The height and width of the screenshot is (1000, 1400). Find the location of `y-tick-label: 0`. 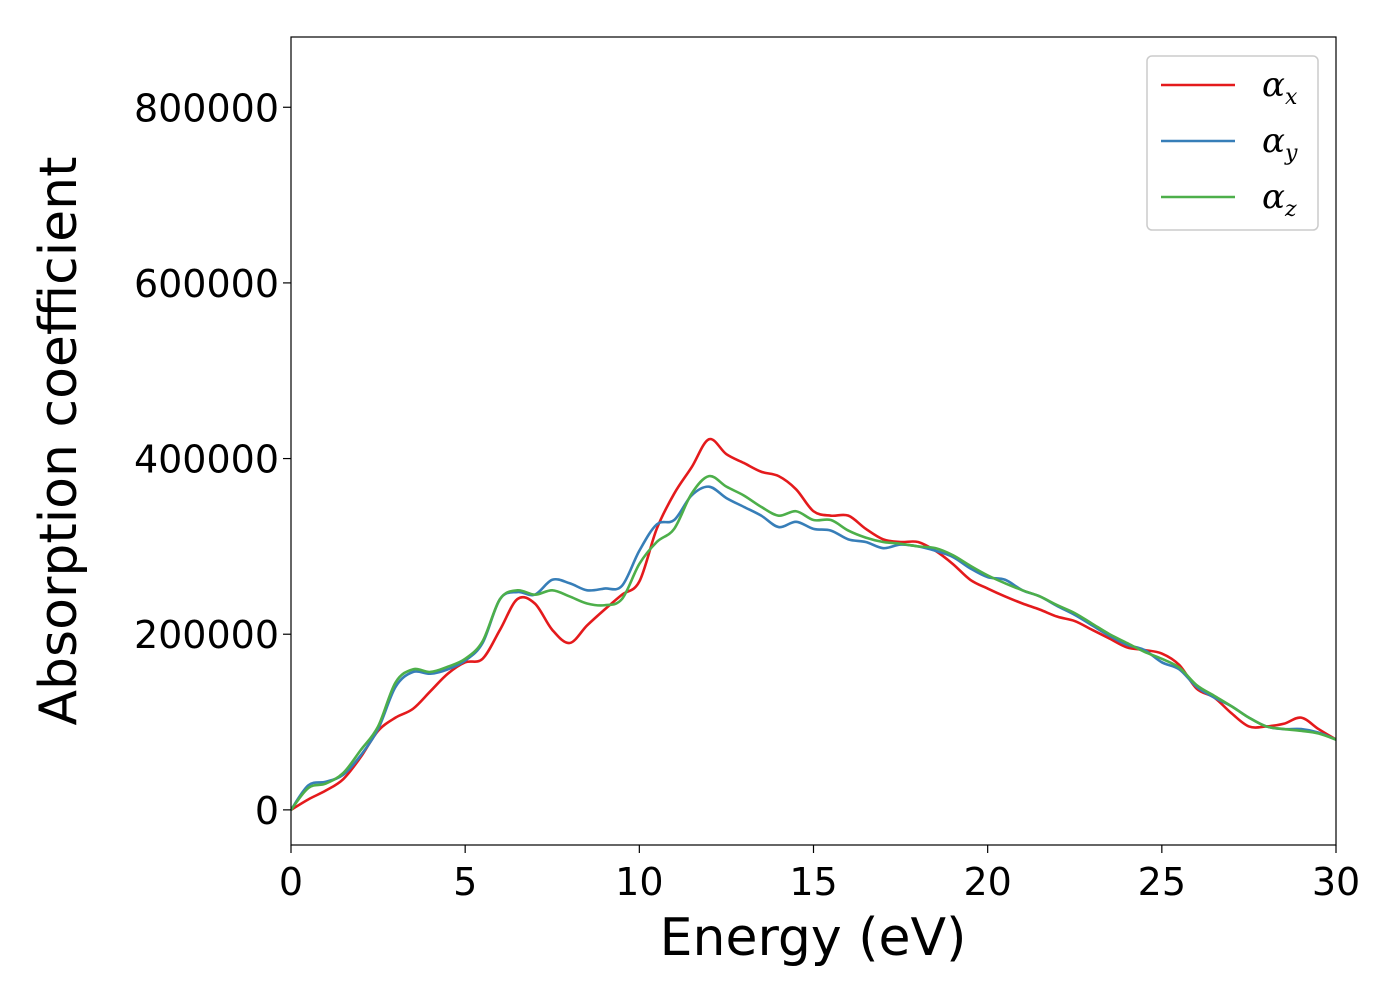

y-tick-label: 0 is located at coordinates (267, 811).